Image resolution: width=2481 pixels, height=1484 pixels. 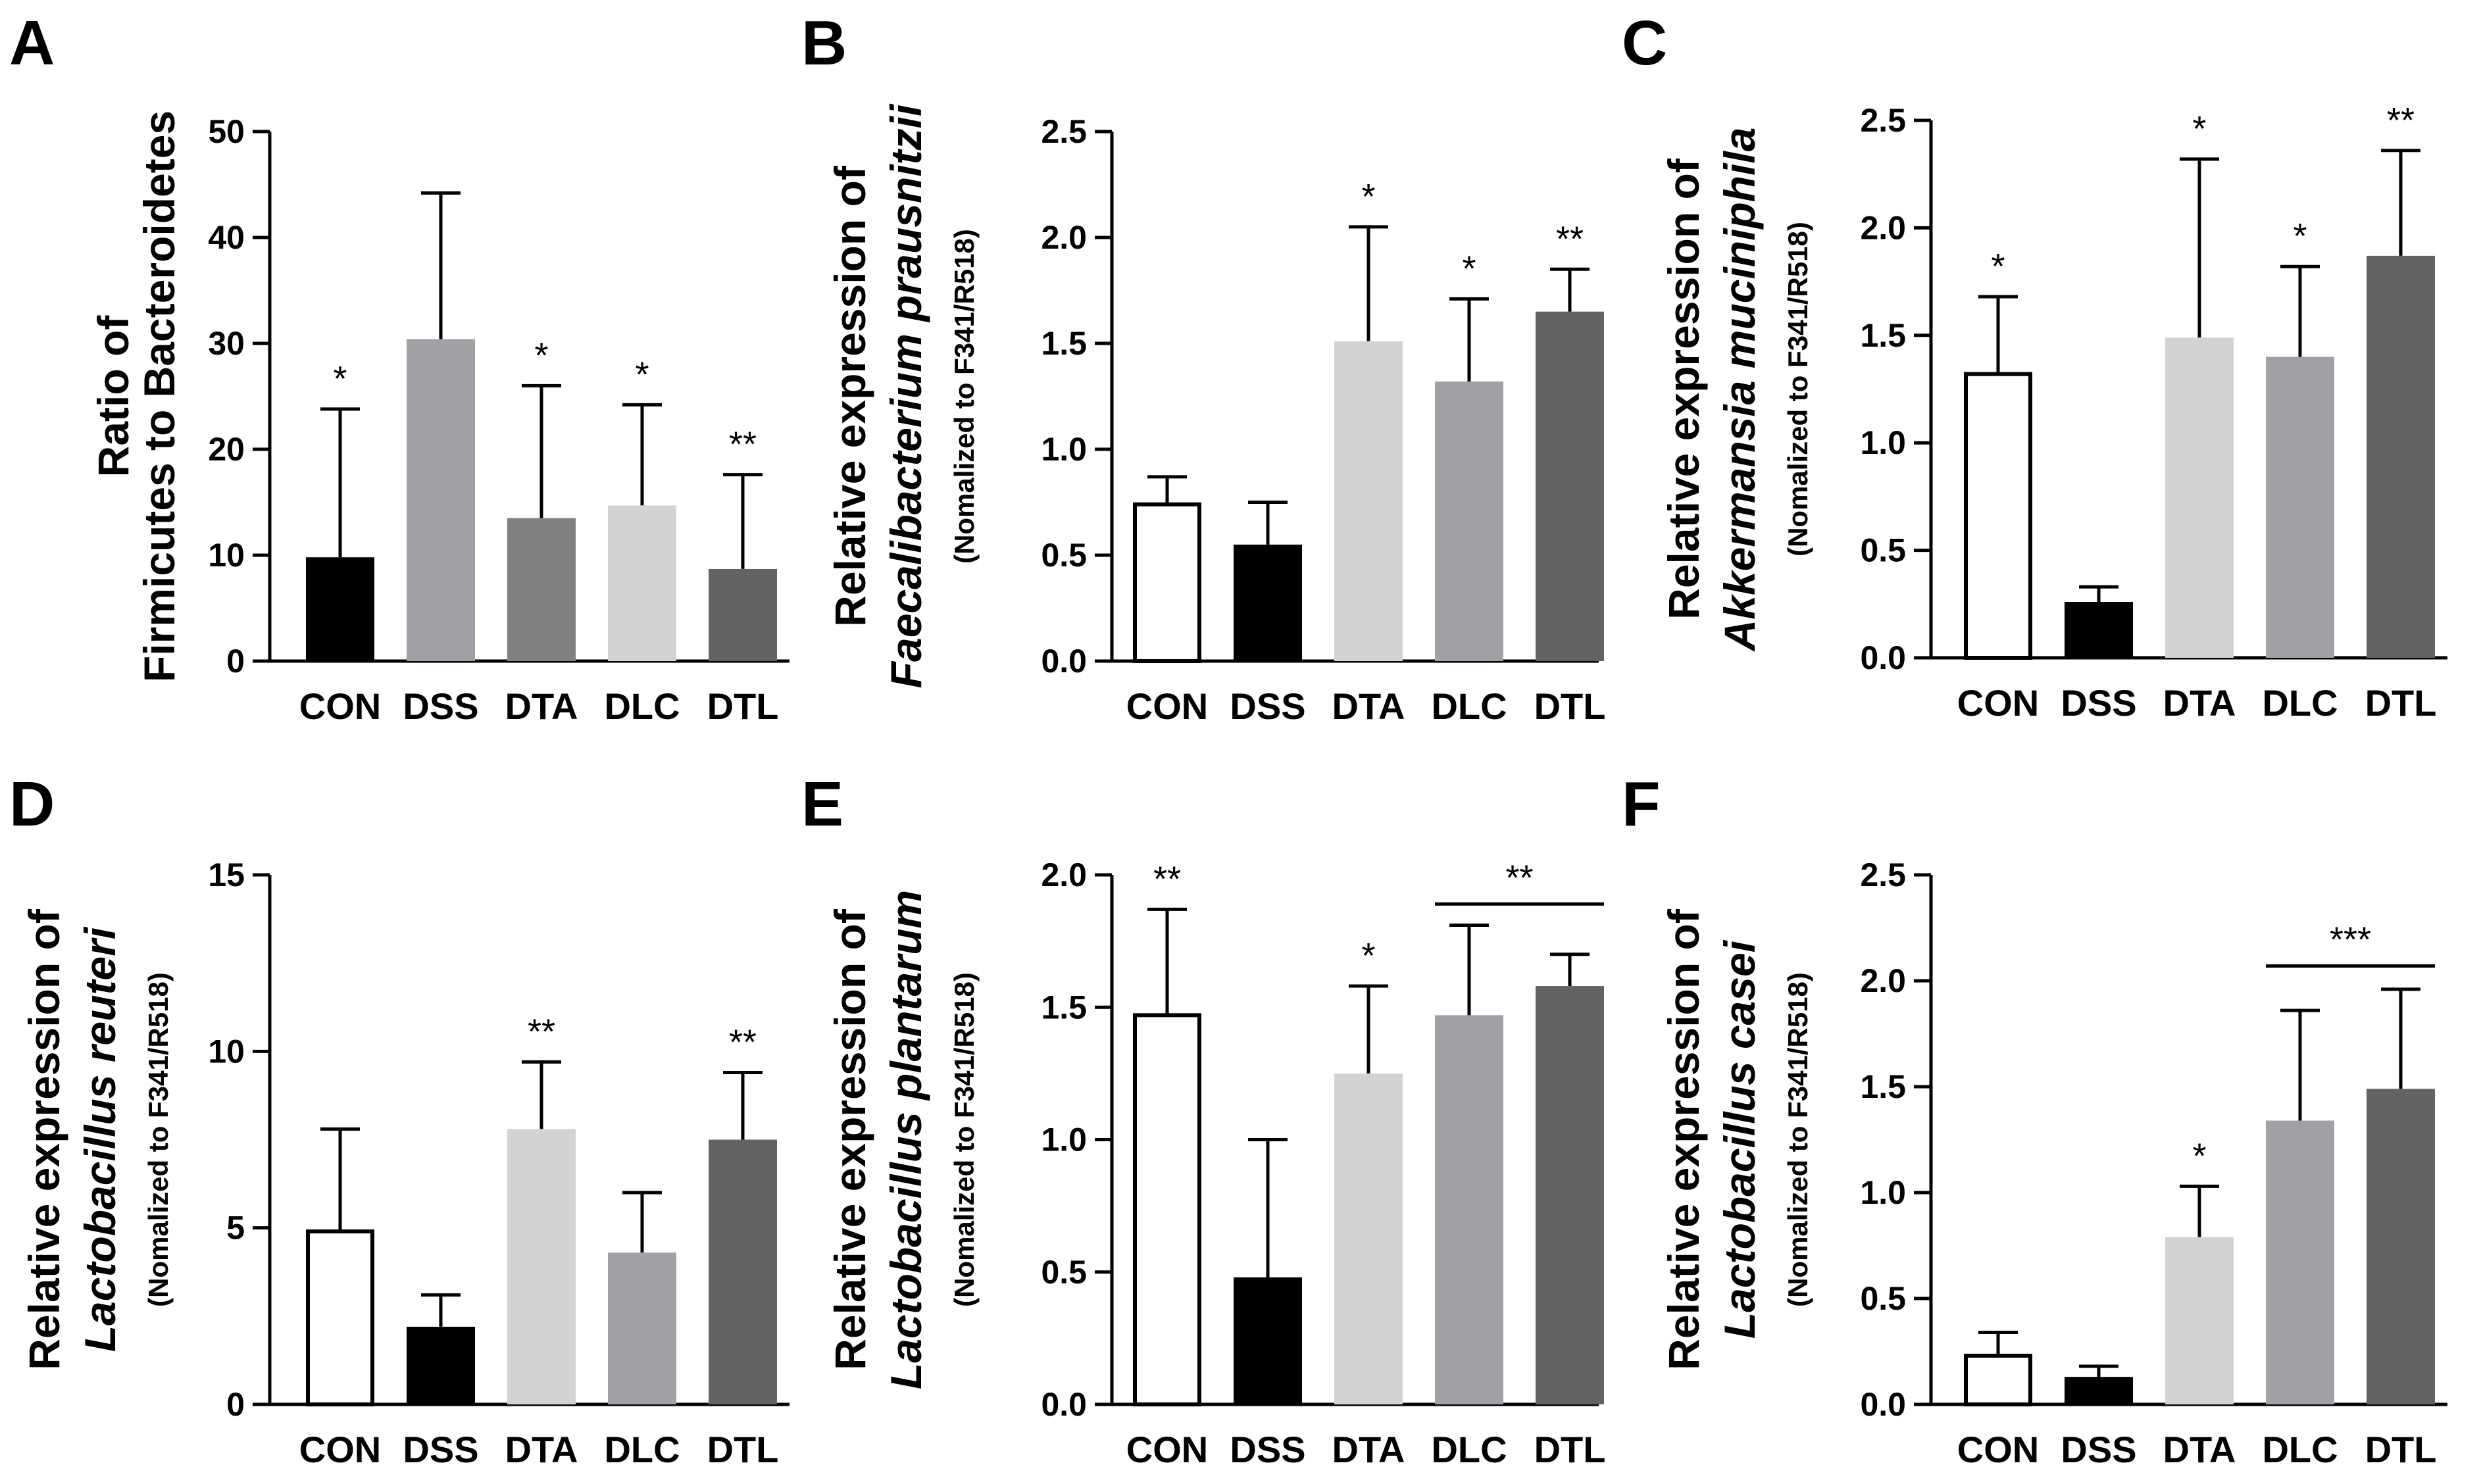 What do you see at coordinates (100, 1139) in the screenshot?
I see `y-axis-label-line: Lactobacillus reuteri` at bounding box center [100, 1139].